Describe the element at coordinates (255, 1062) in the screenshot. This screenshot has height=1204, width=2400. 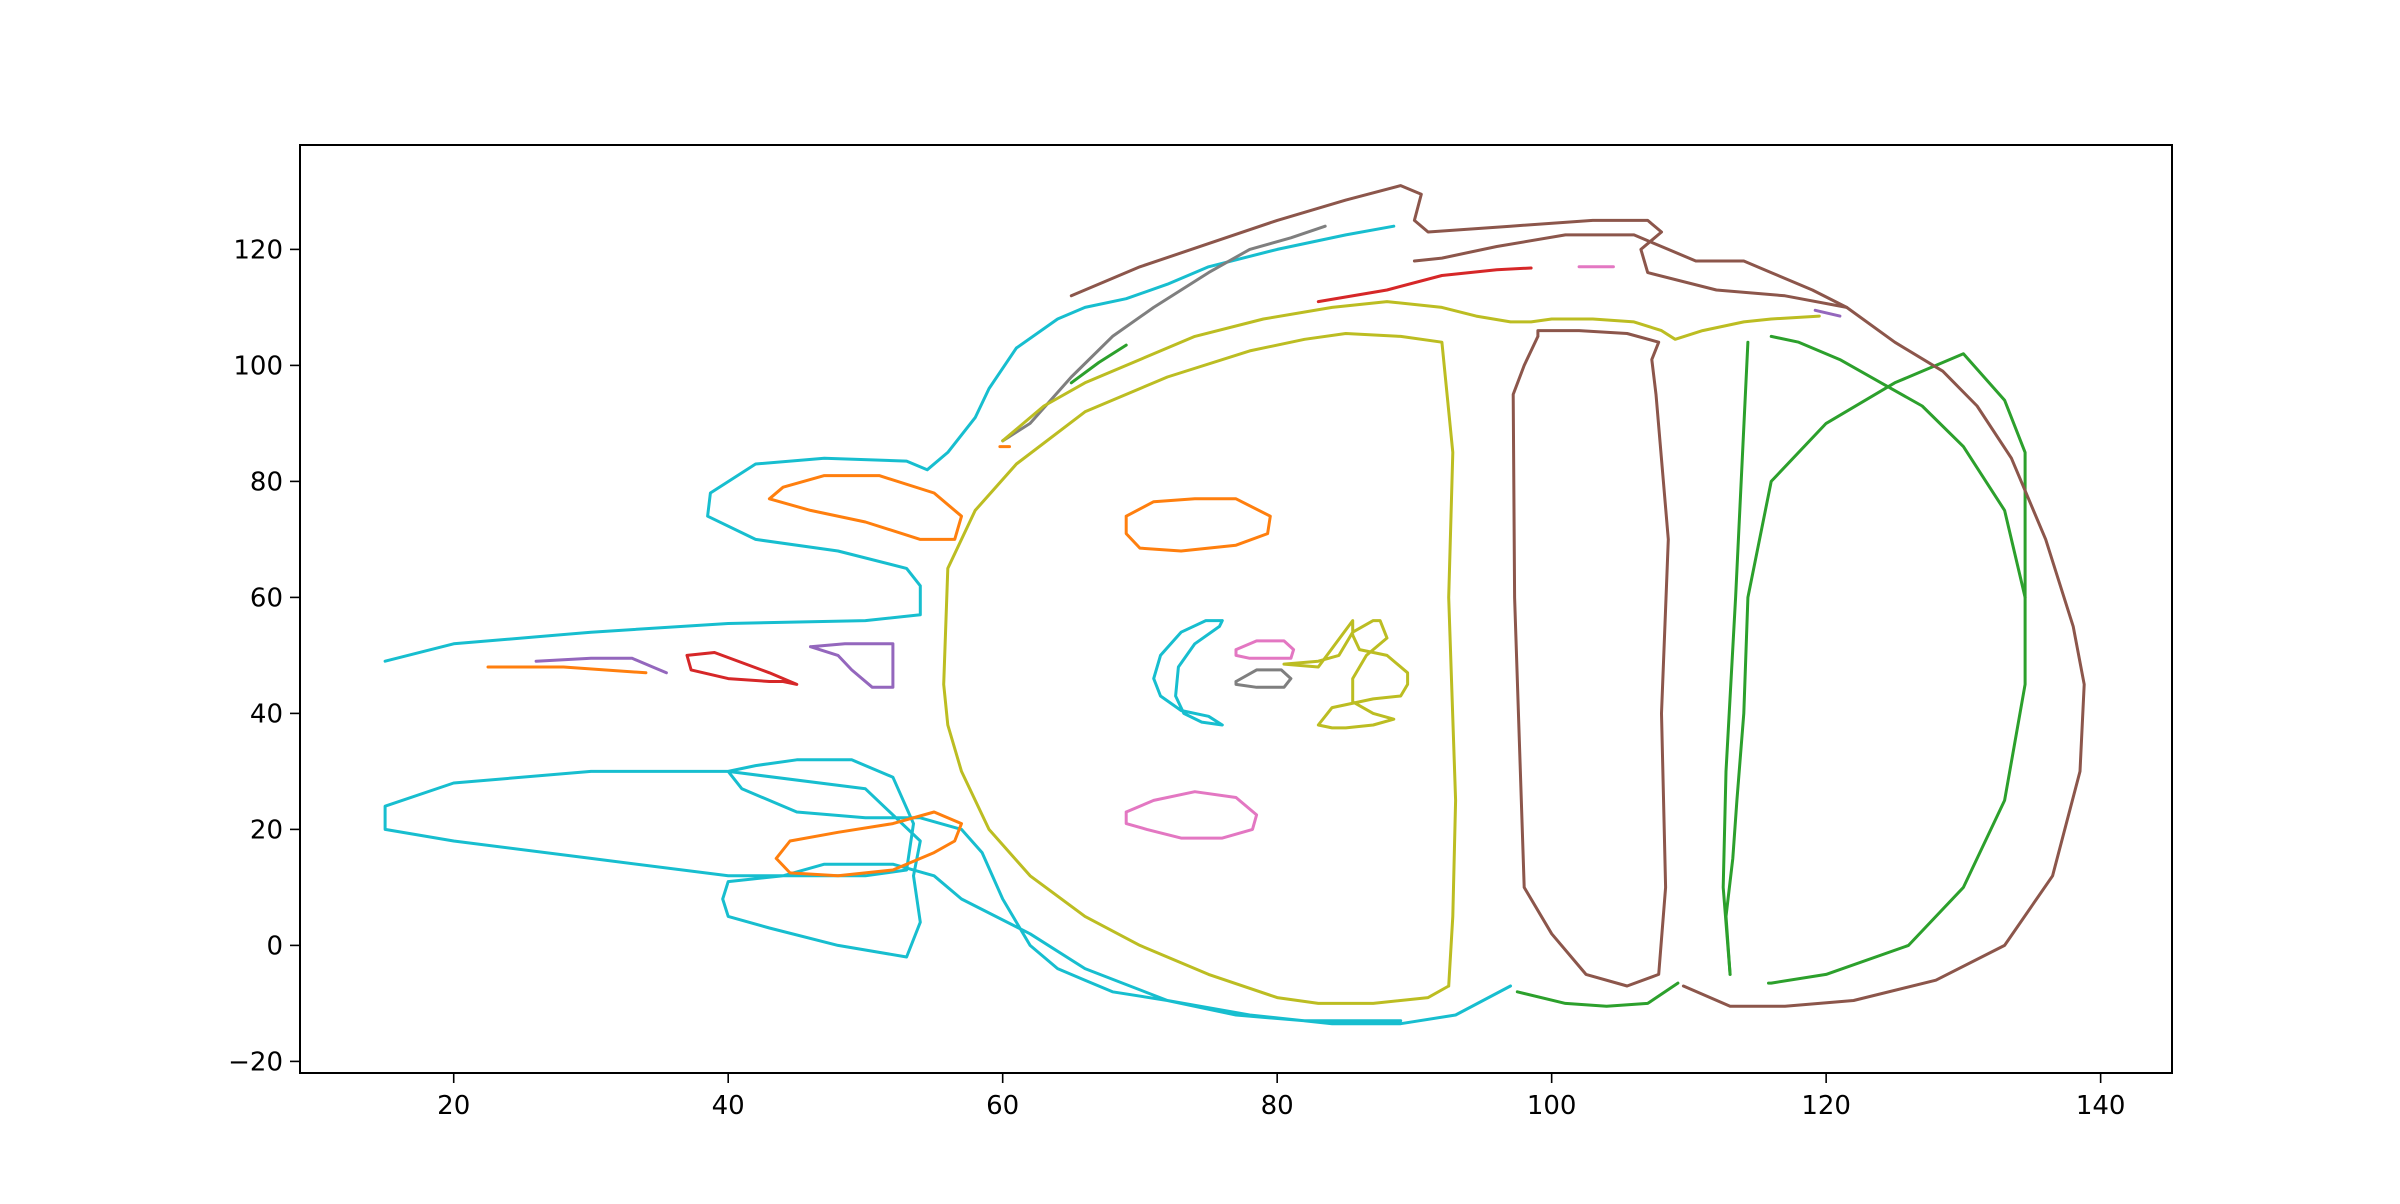
I see `y-tick-label: −20` at that location.